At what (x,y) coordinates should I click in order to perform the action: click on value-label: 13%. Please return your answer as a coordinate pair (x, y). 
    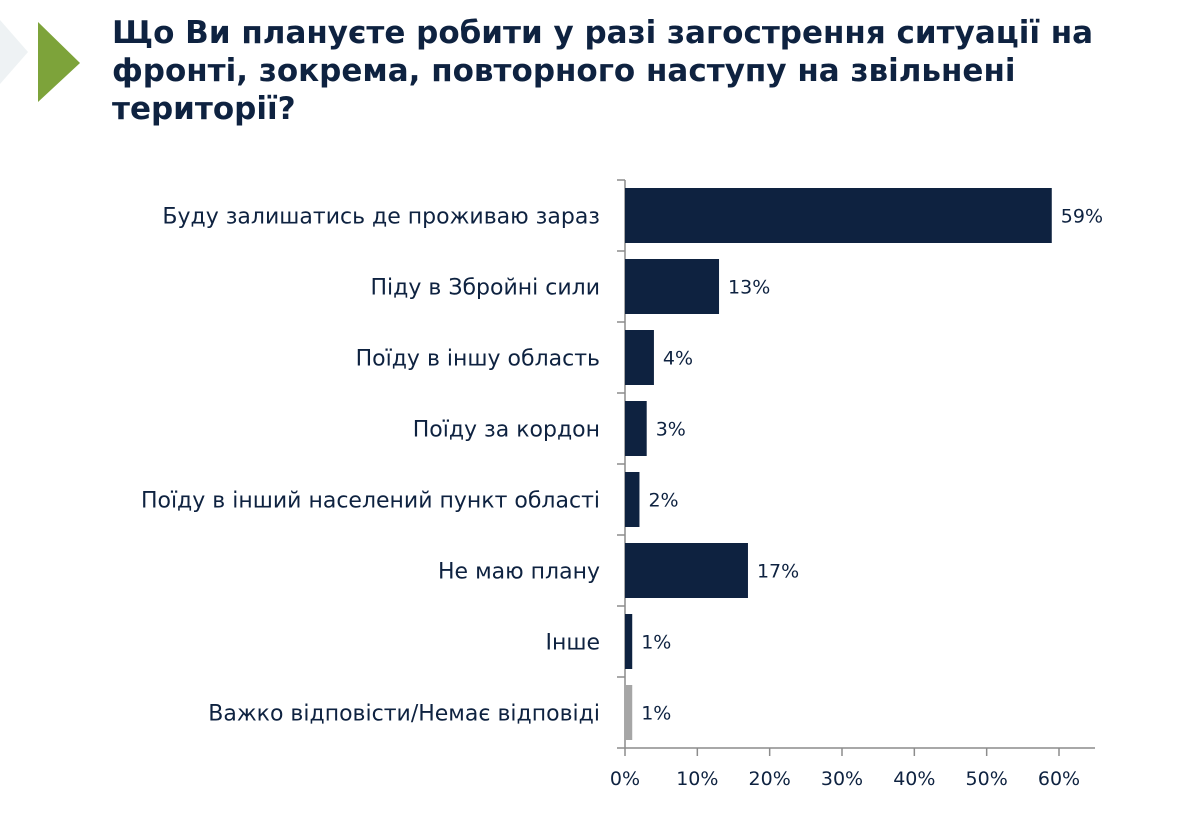
    Looking at the image, I should click on (749, 288).